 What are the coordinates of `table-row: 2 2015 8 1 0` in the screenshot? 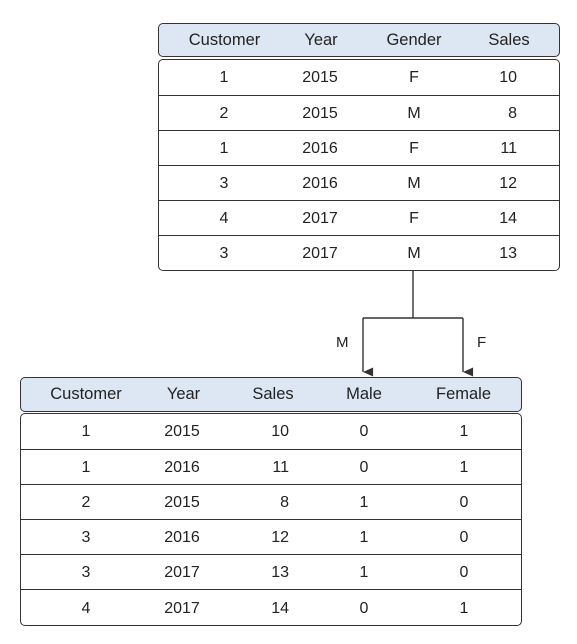 It's located at (271, 502).